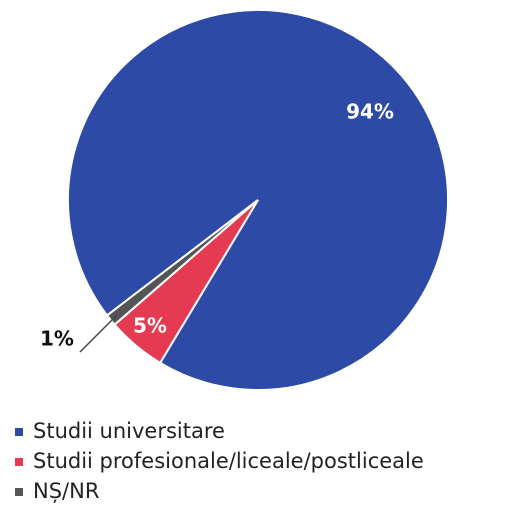  I want to click on data-label: 5%, so click(150, 326).